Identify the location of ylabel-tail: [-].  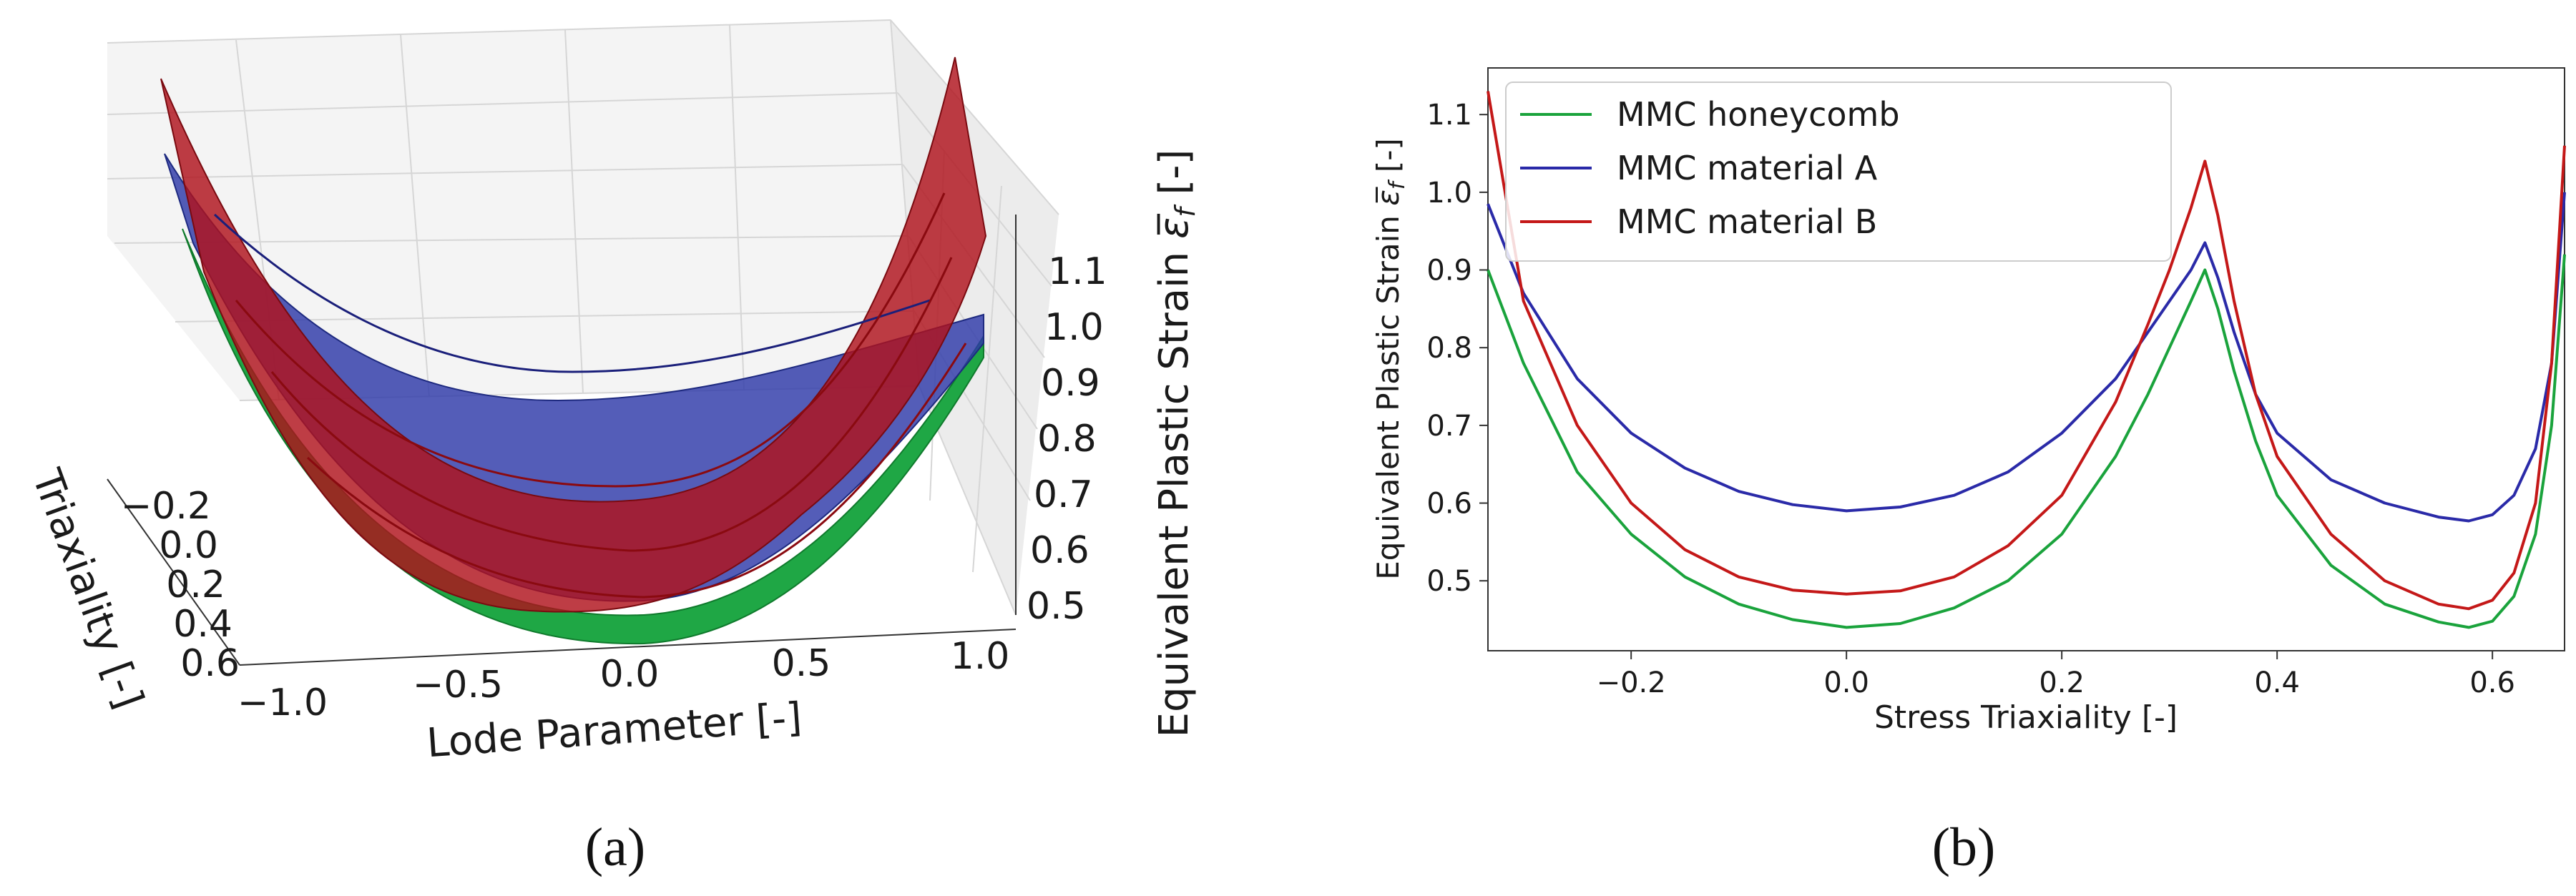
(1388, 160).